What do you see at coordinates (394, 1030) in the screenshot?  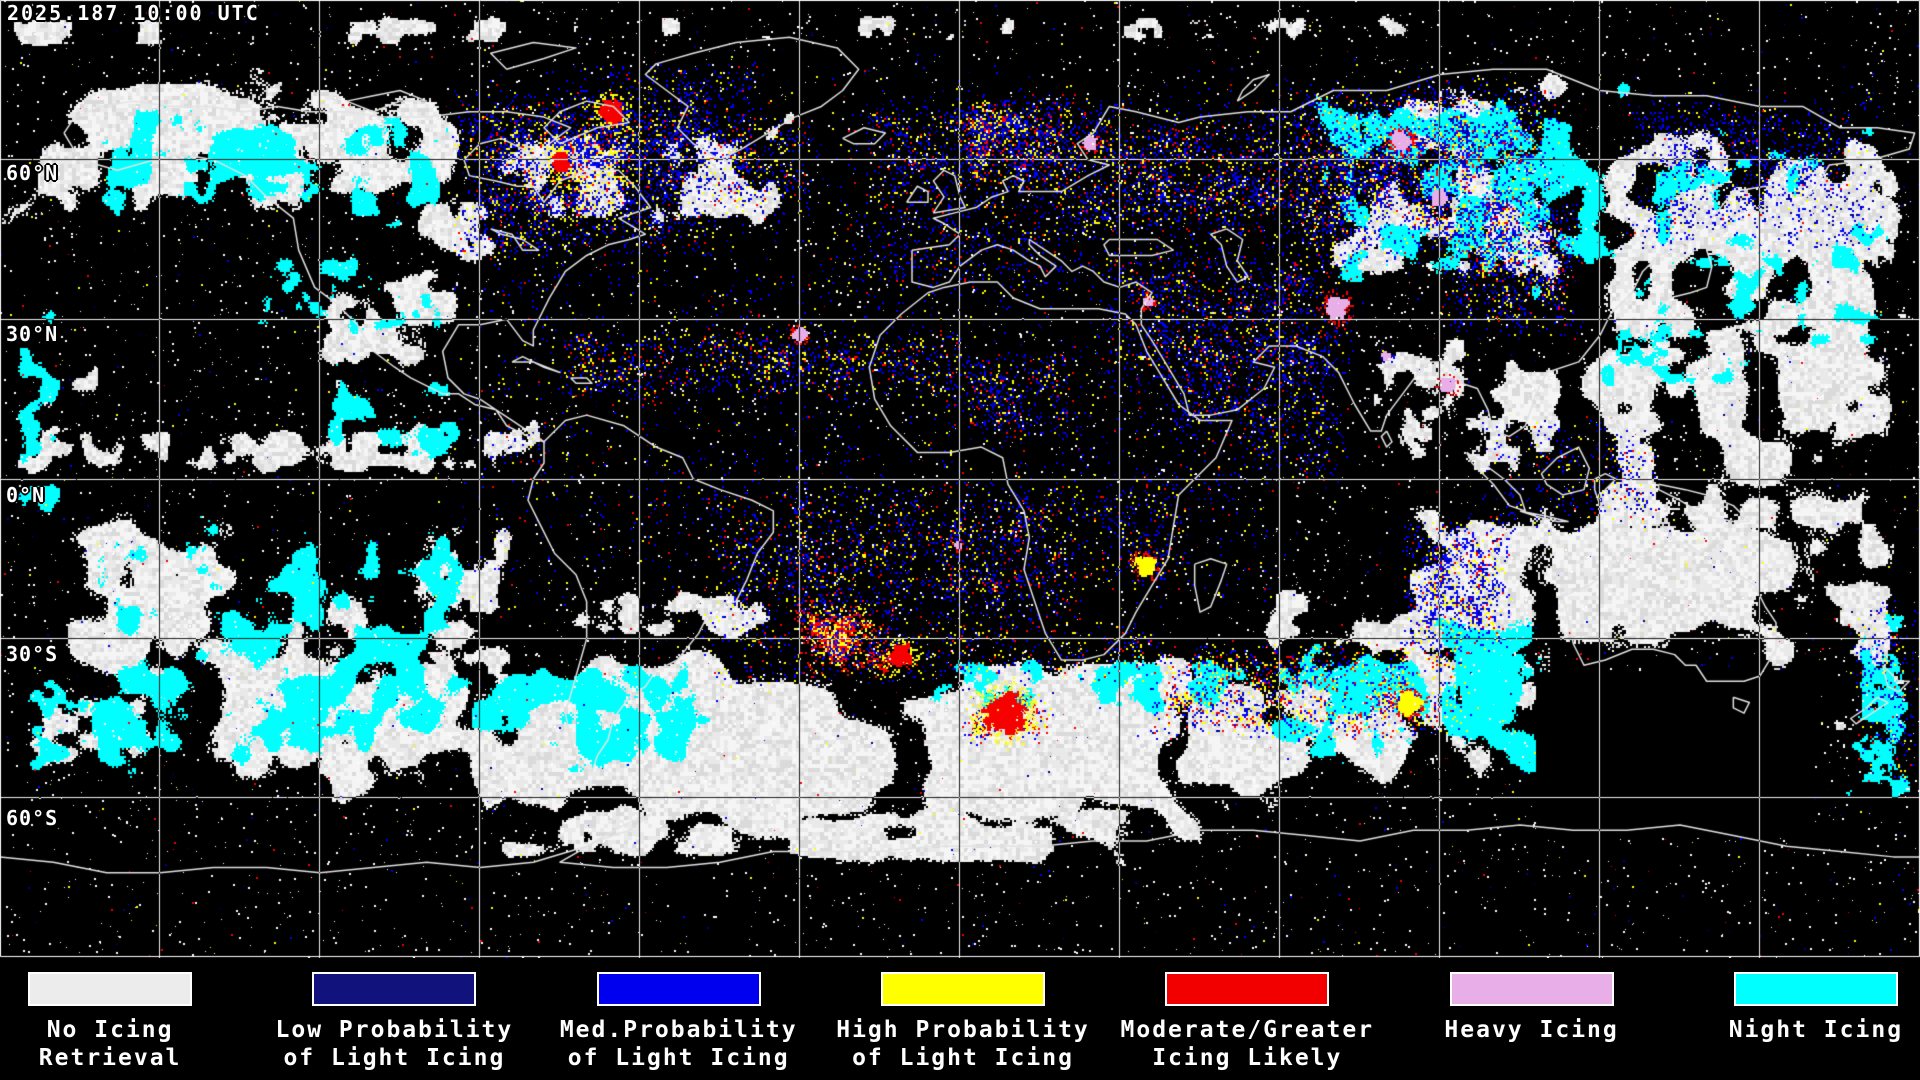 I see `legend-label-line1: Low Probability` at bounding box center [394, 1030].